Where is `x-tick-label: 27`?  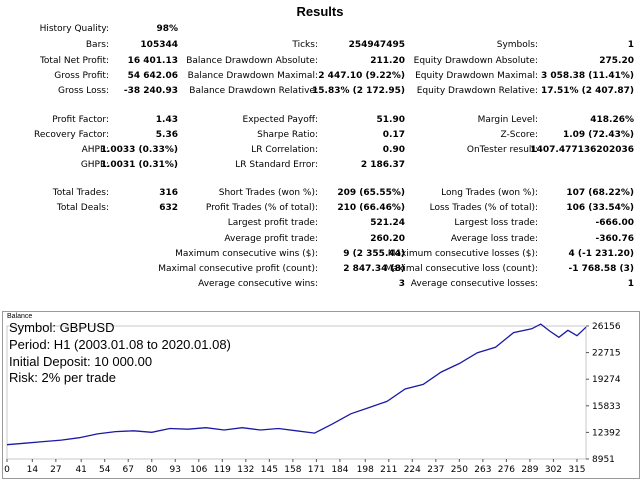
x-tick-label: 27 is located at coordinates (55, 470).